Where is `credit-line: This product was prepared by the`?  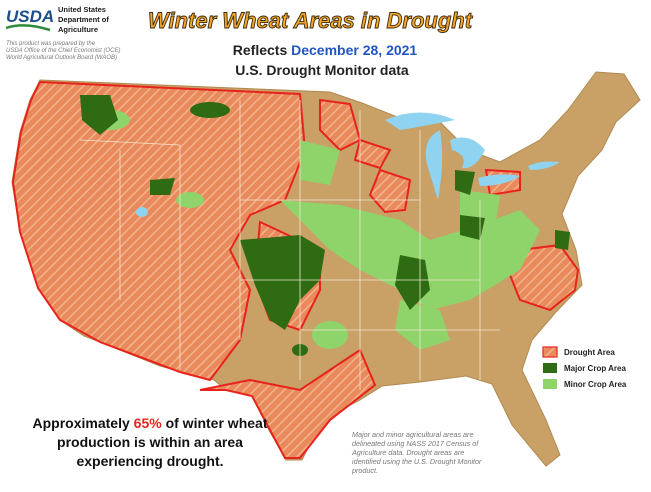
credit-line: This product was prepared by the is located at coordinates (51, 44).